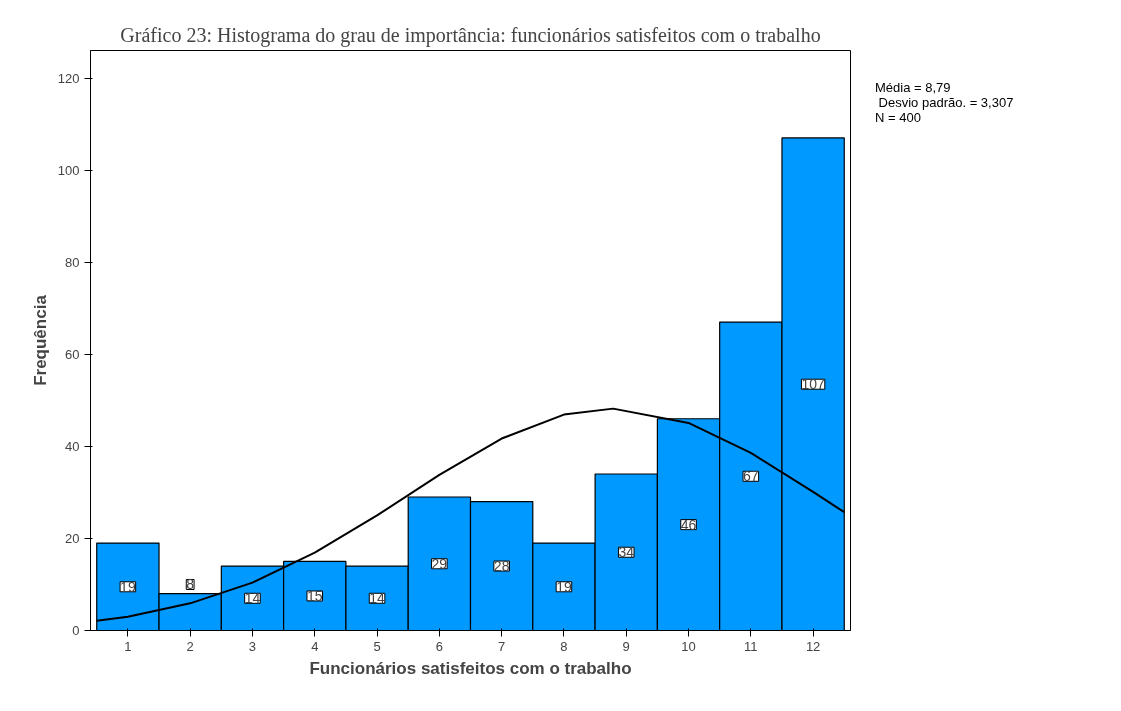 This screenshot has width=1121, height=711. I want to click on y-tick-label: 40, so click(72, 446).